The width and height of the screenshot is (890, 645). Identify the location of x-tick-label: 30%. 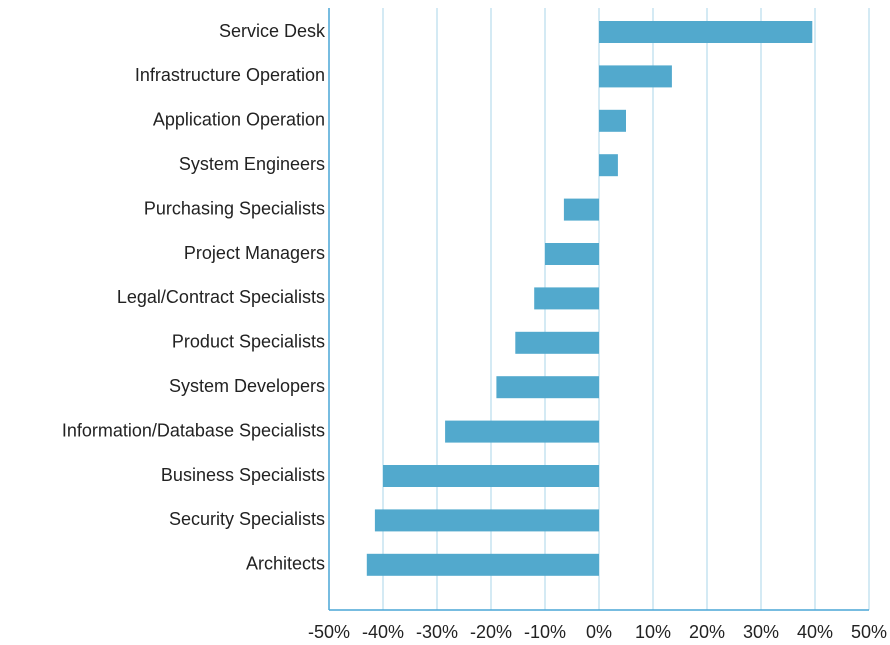
(761, 632).